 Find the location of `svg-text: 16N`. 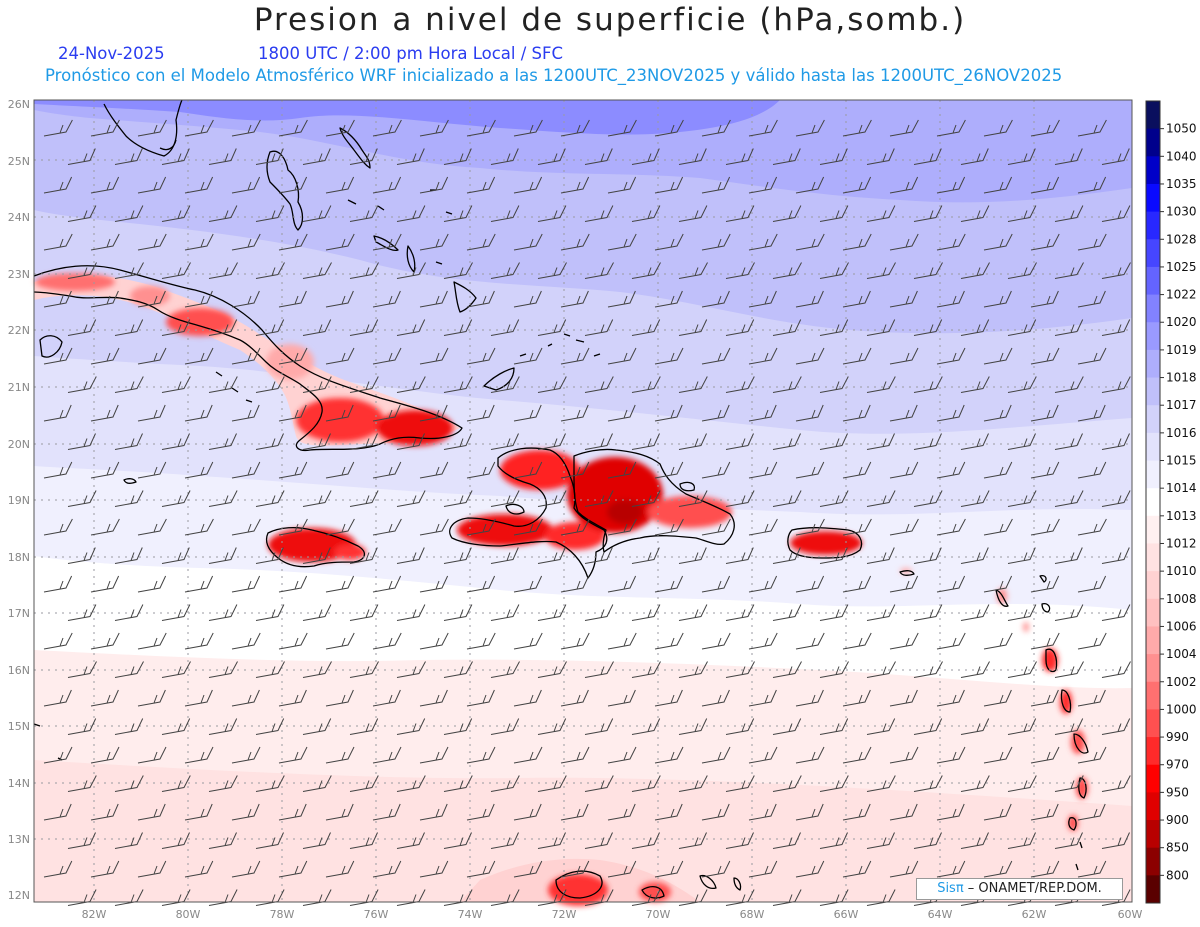

svg-text: 16N is located at coordinates (19, 670).